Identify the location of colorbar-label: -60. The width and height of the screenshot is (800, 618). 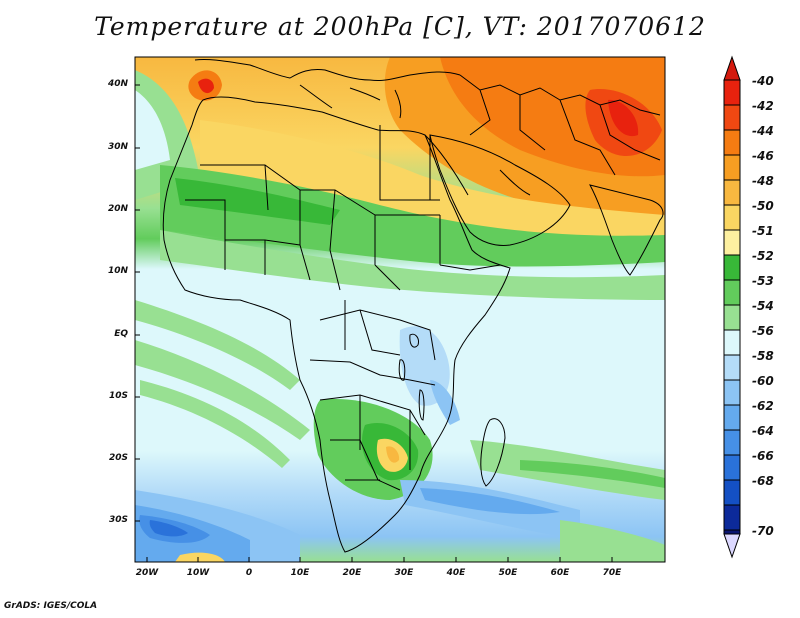
(763, 381).